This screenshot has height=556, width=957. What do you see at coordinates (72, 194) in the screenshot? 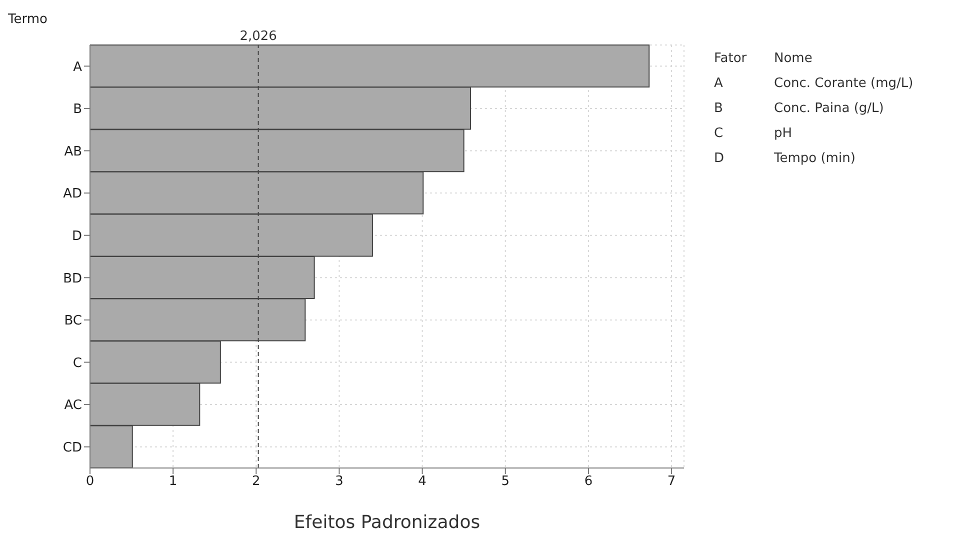
I see `y-tick-label: AD` at bounding box center [72, 194].